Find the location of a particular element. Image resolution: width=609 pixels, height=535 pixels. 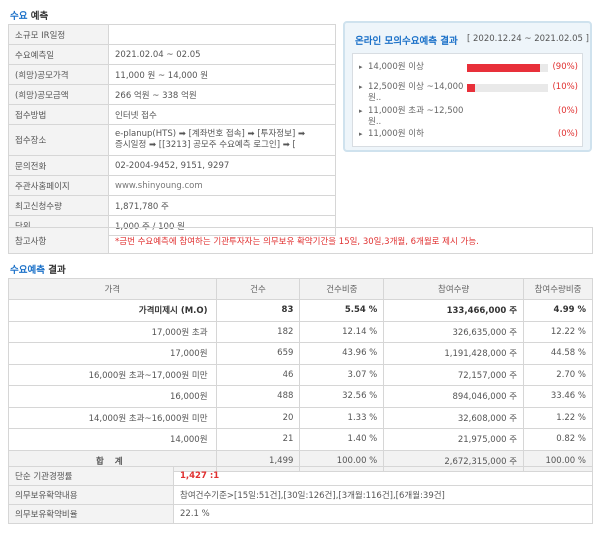

cell-quantity-ratio: 0.82 % is located at coordinates (558, 439).